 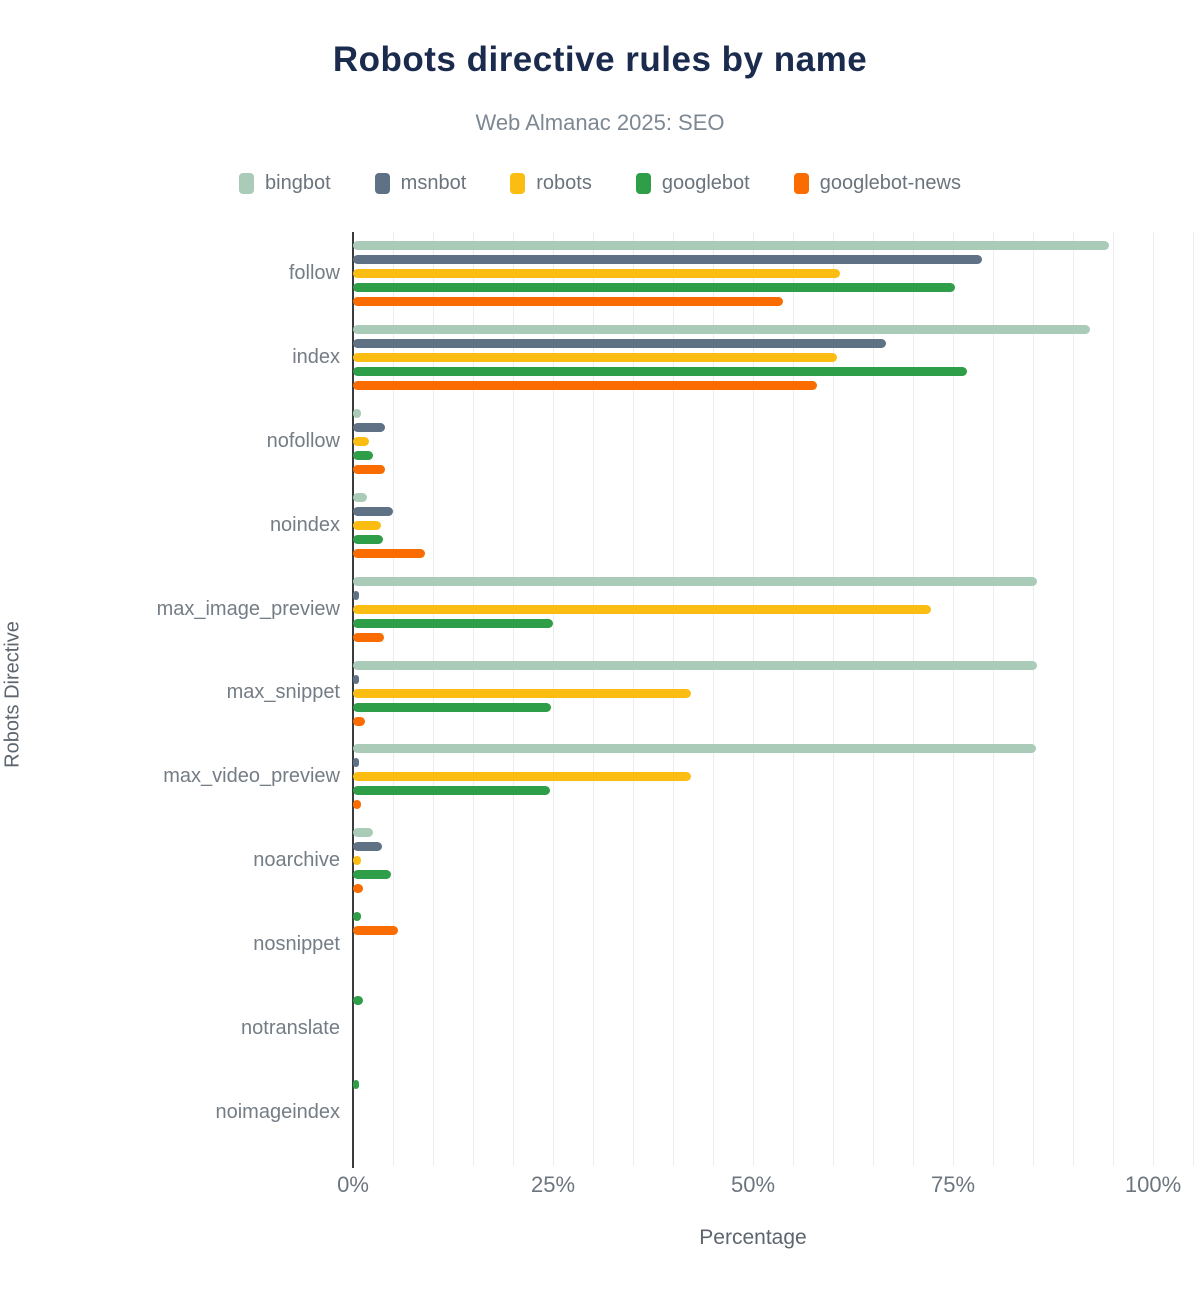 What do you see at coordinates (833, 699) in the screenshot?
I see `gridline-60pct` at bounding box center [833, 699].